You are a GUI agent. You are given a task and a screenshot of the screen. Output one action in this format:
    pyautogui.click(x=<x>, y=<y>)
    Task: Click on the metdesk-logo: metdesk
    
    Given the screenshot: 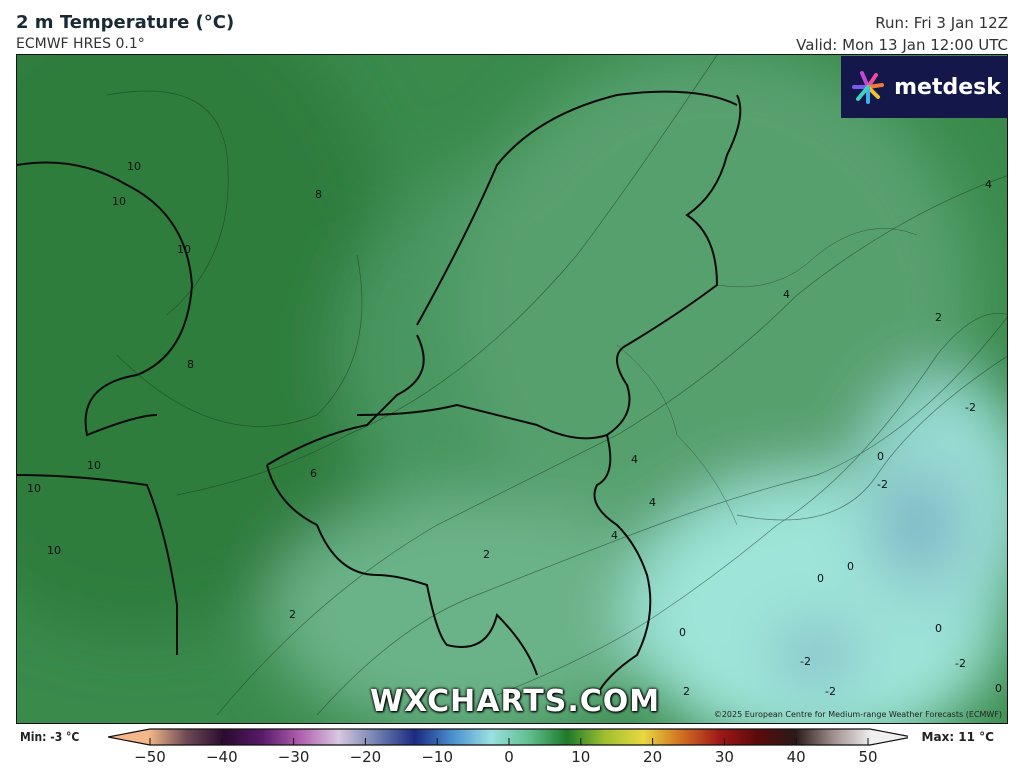 What is the action you would take?
    pyautogui.click(x=924, y=87)
    